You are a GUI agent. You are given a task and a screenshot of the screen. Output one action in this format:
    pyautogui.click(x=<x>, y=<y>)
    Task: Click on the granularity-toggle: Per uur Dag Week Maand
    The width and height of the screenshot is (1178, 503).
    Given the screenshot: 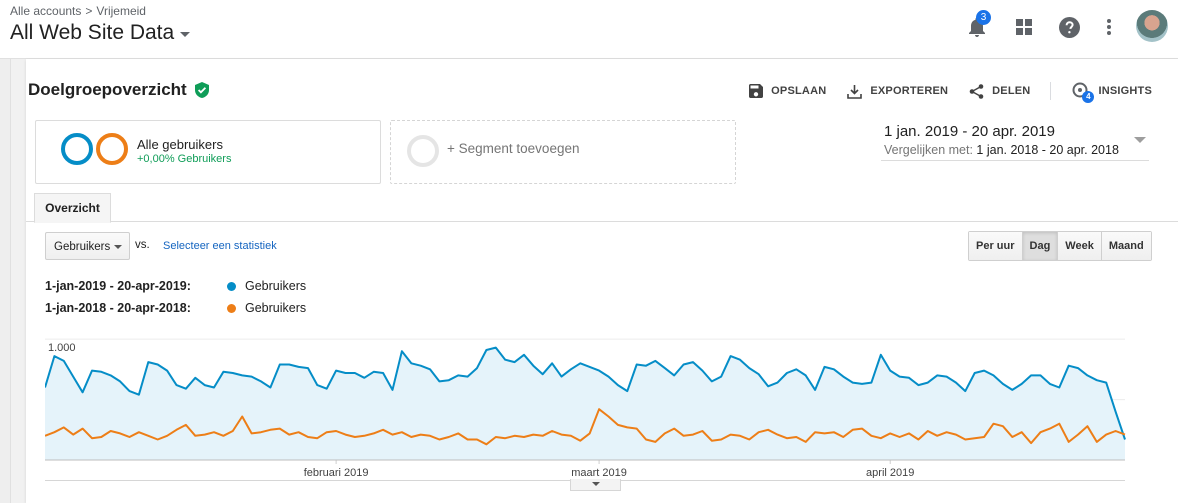 What is the action you would take?
    pyautogui.click(x=1060, y=246)
    